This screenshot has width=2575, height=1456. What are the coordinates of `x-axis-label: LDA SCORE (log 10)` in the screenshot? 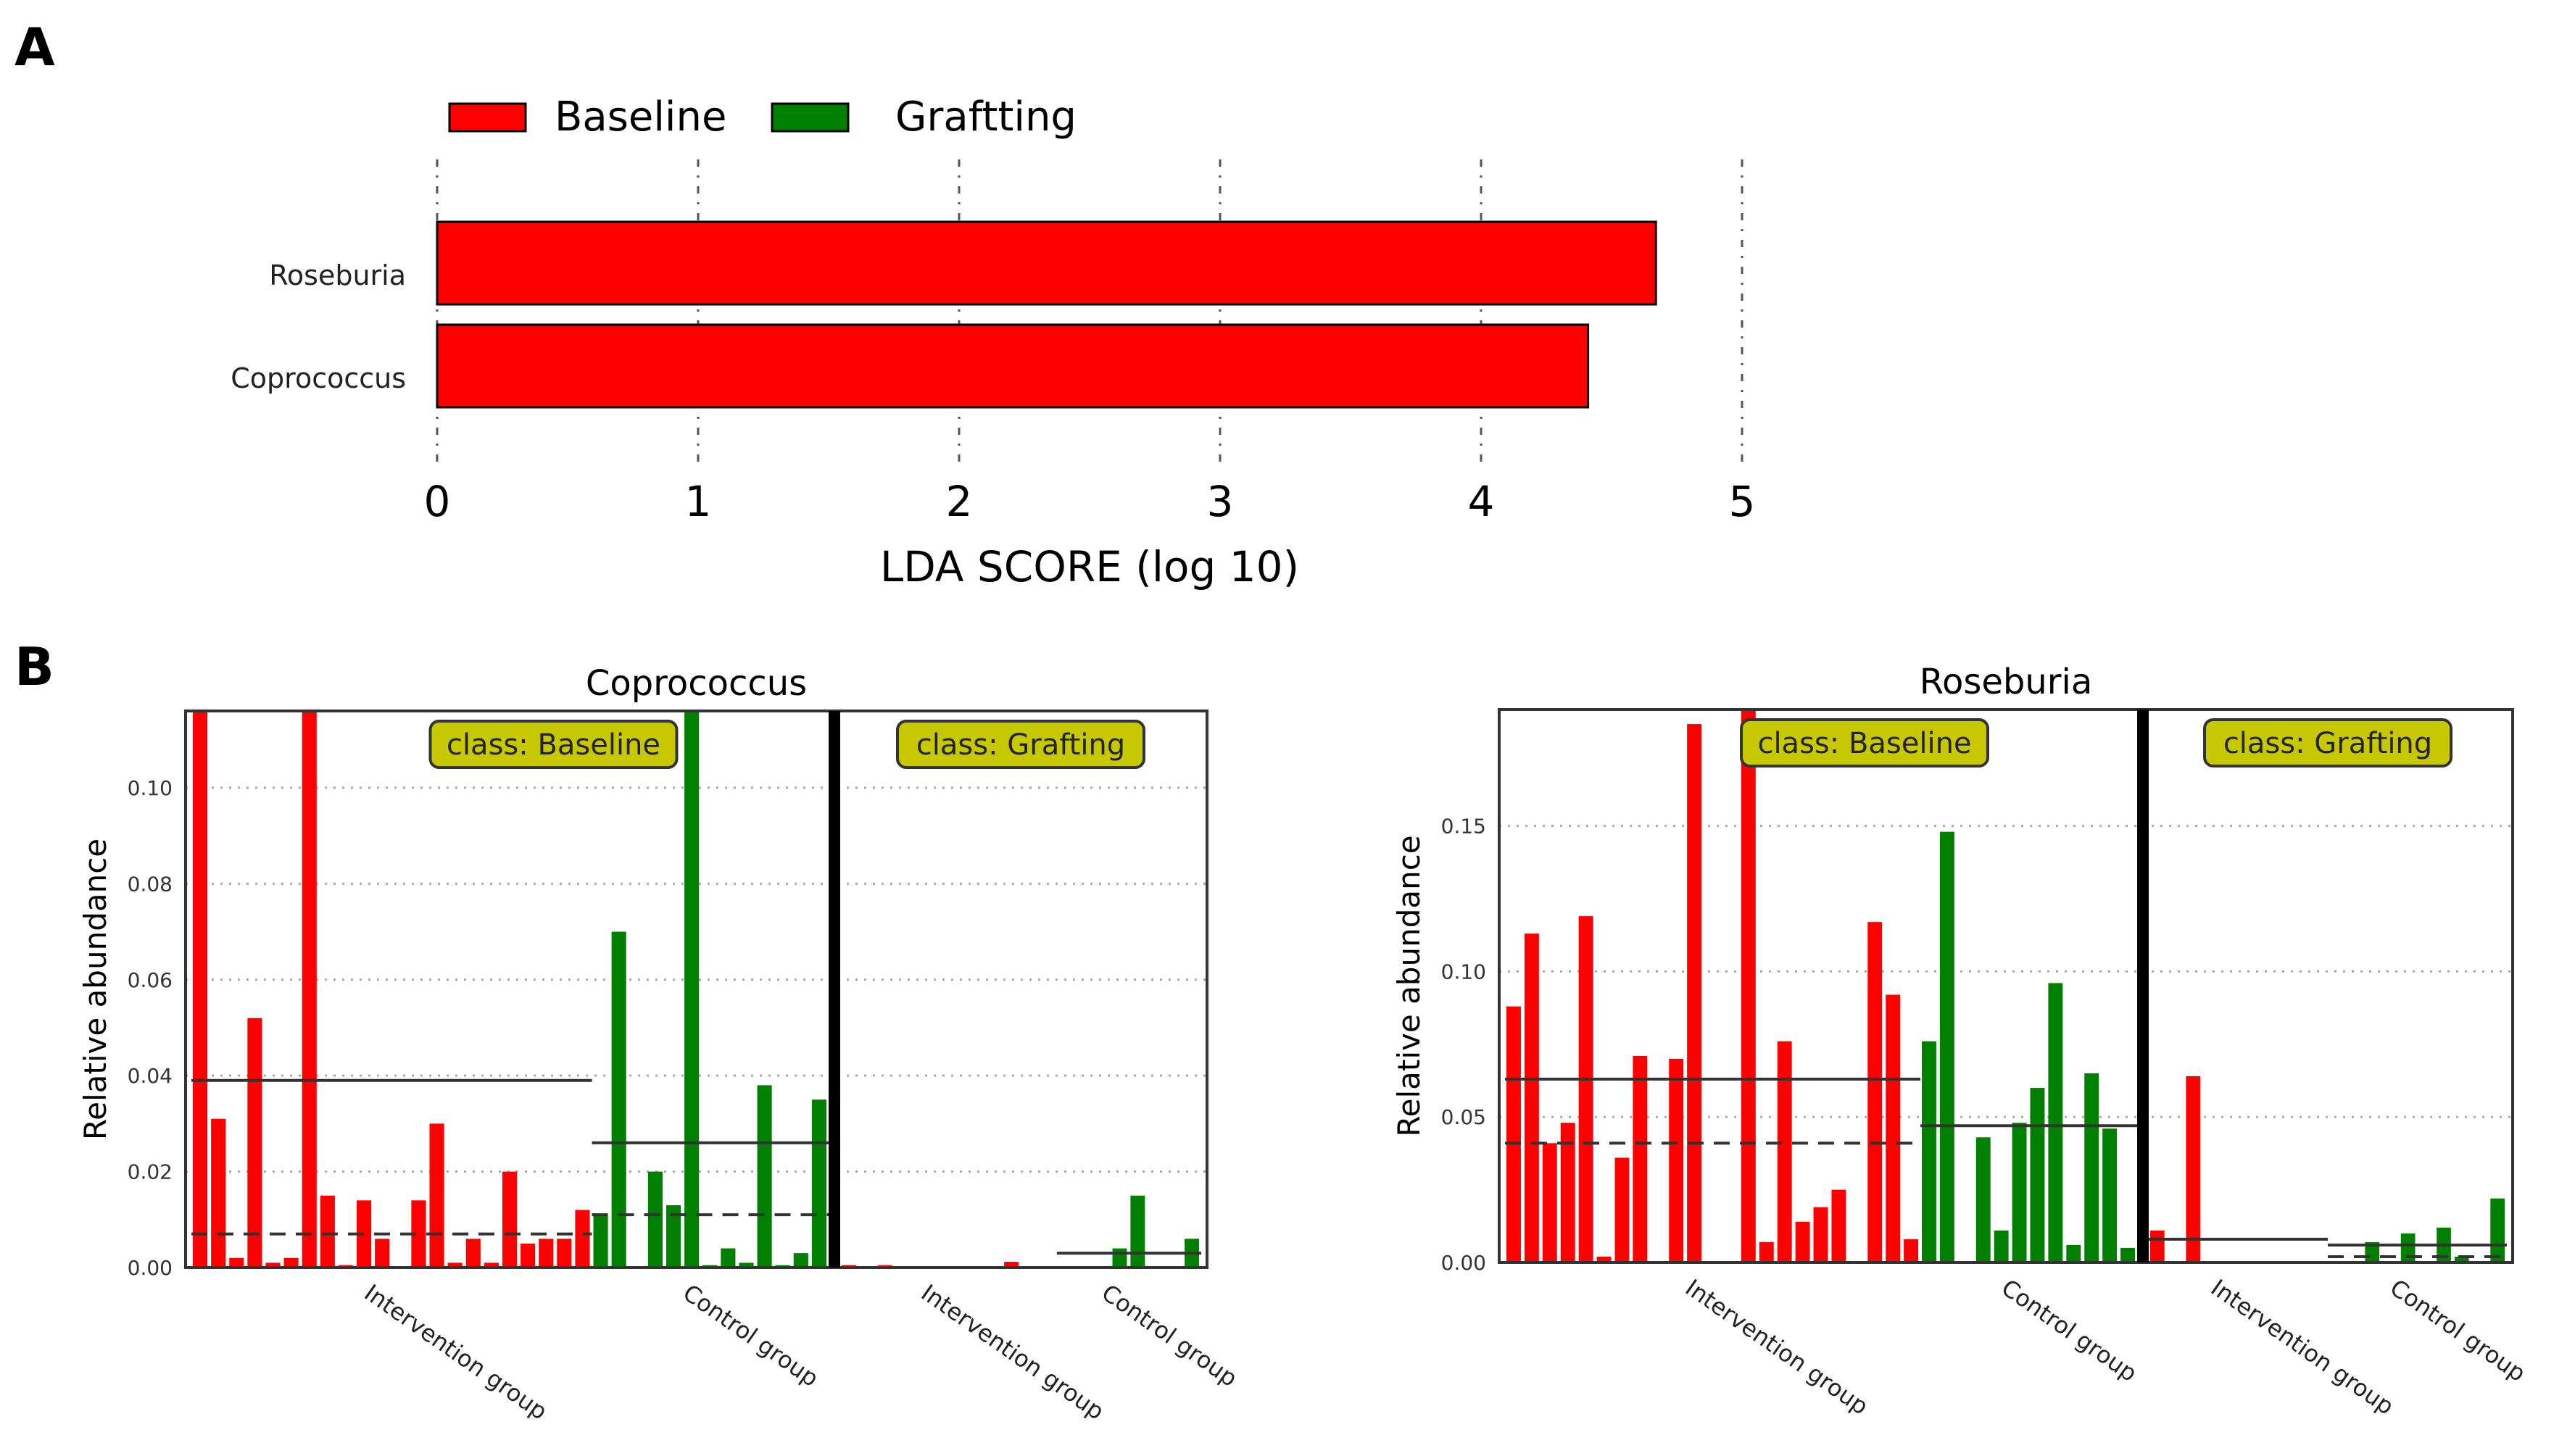 It's located at (1090, 567).